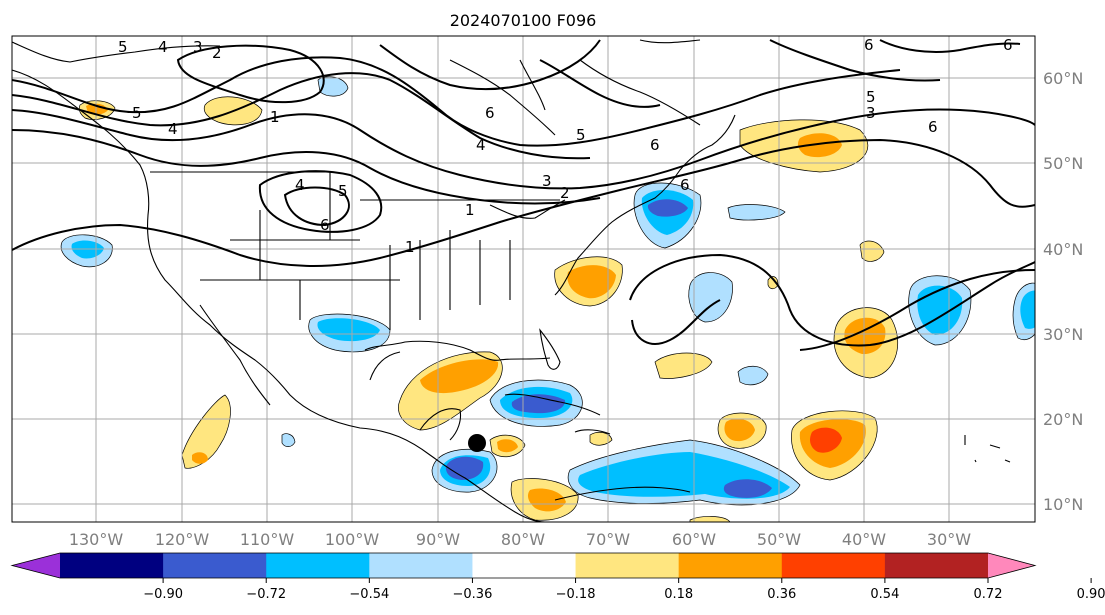 This screenshot has width=1105, height=615. Describe the element at coordinates (678, 594) in the screenshot. I see `colorbar-tick-label: 0.18` at that location.